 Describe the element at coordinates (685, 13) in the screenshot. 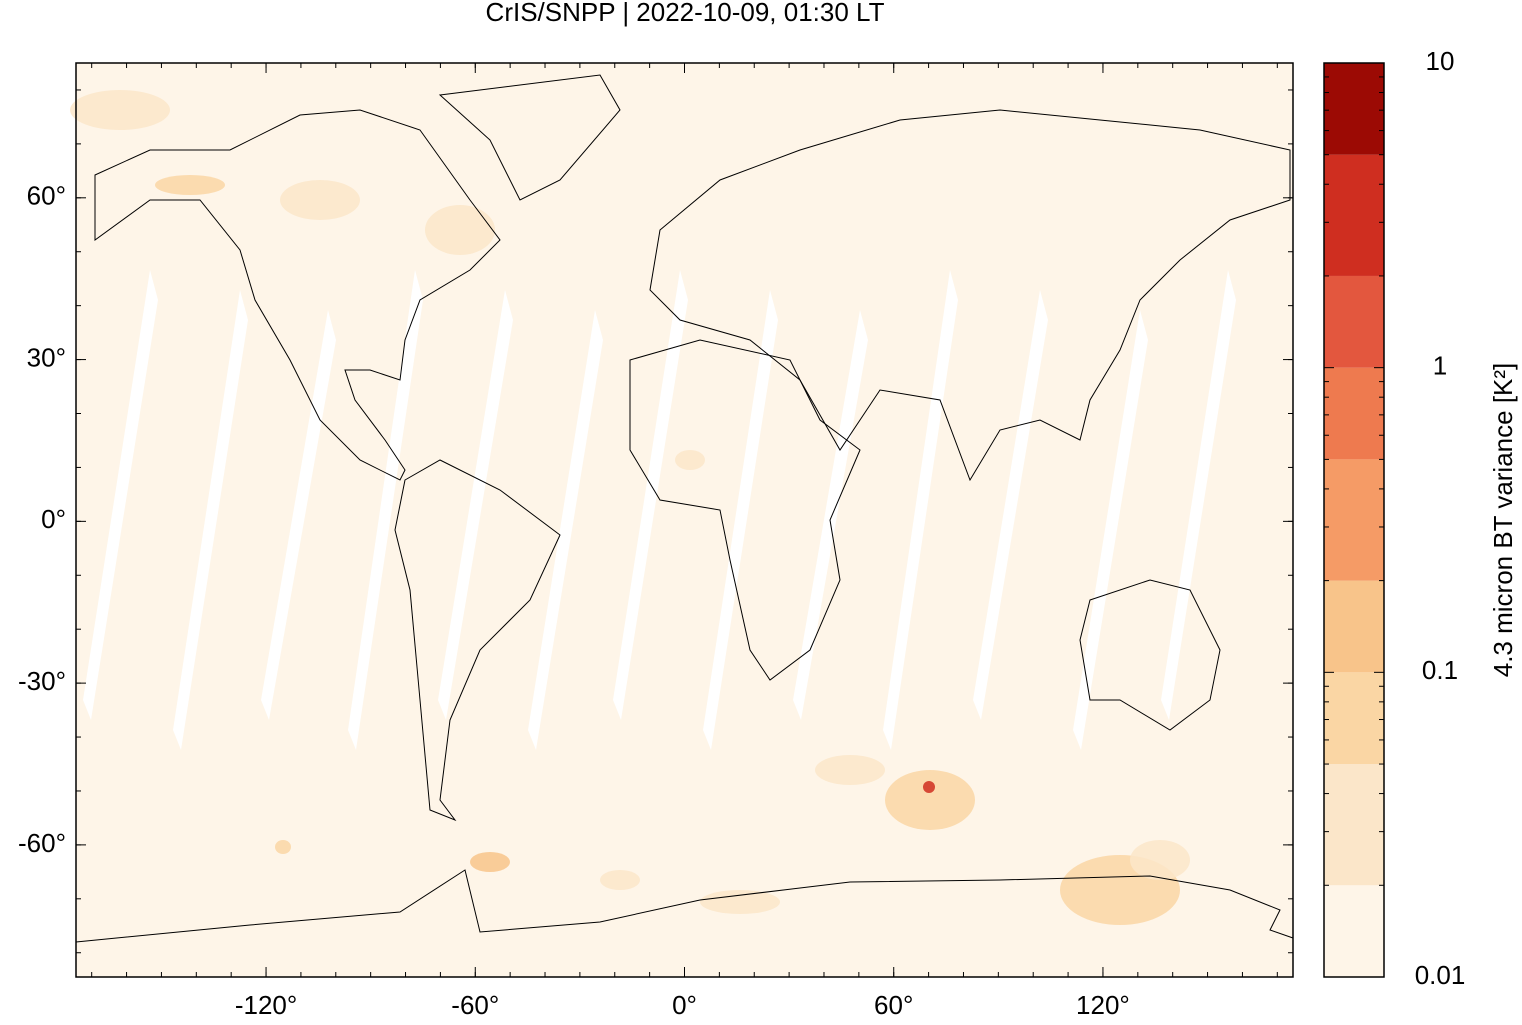

I see `chart-title: CrIS/SNPP | 2022-10-09, 01:30 LT` at that location.